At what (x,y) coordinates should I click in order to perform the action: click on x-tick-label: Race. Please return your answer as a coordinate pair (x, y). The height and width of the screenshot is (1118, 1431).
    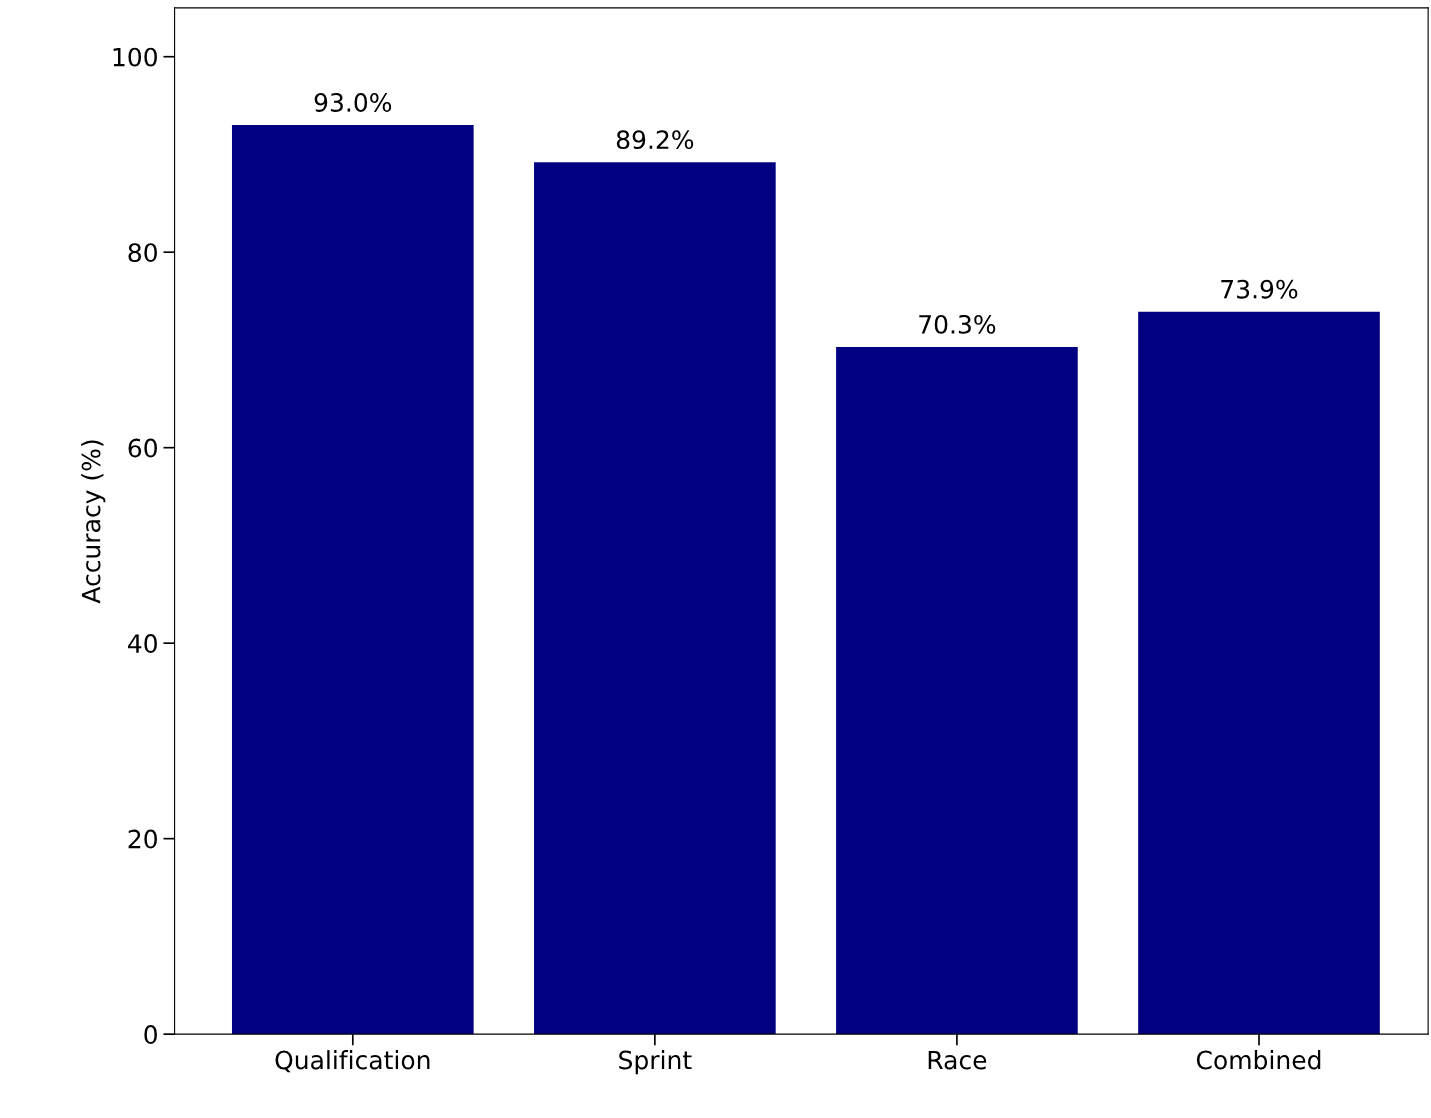
    Looking at the image, I should click on (957, 1060).